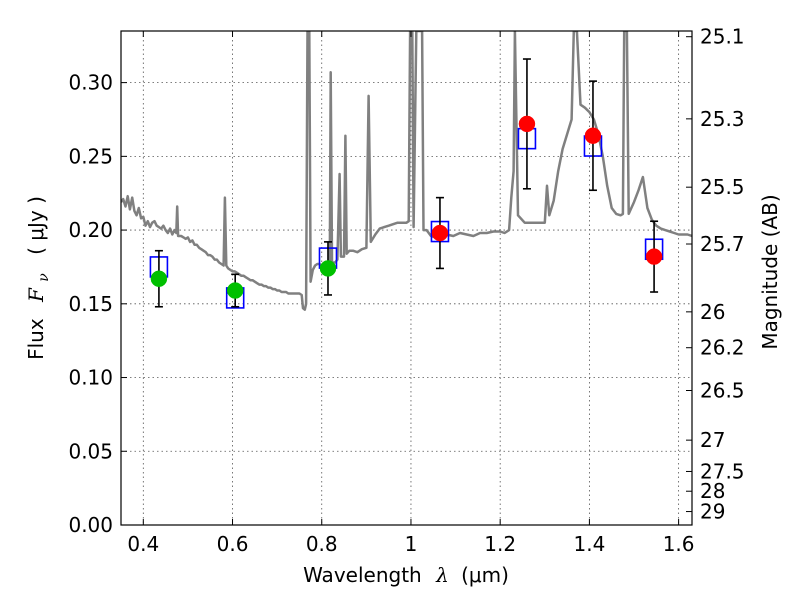  Describe the element at coordinates (44, 277) in the screenshot. I see `y-axis-title-subscript: ν` at that location.